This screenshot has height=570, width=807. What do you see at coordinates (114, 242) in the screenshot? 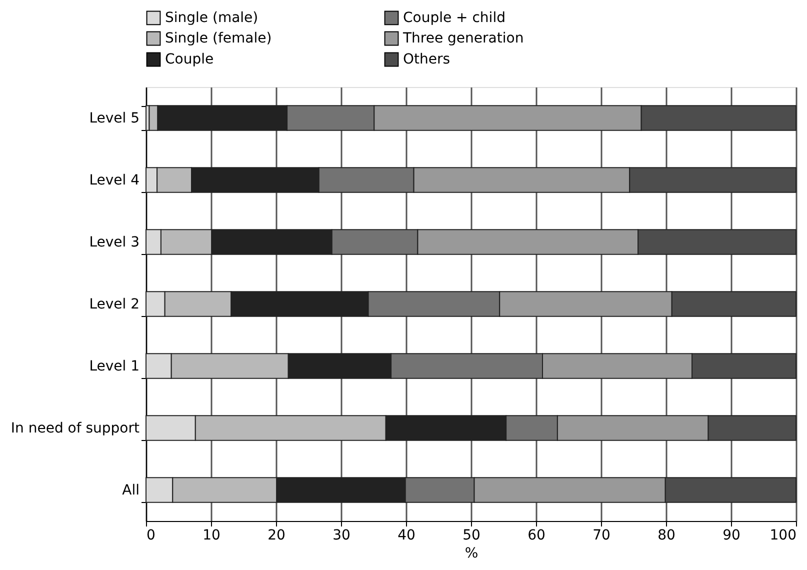
I see `y-tick-label: Level 3` at bounding box center [114, 242].